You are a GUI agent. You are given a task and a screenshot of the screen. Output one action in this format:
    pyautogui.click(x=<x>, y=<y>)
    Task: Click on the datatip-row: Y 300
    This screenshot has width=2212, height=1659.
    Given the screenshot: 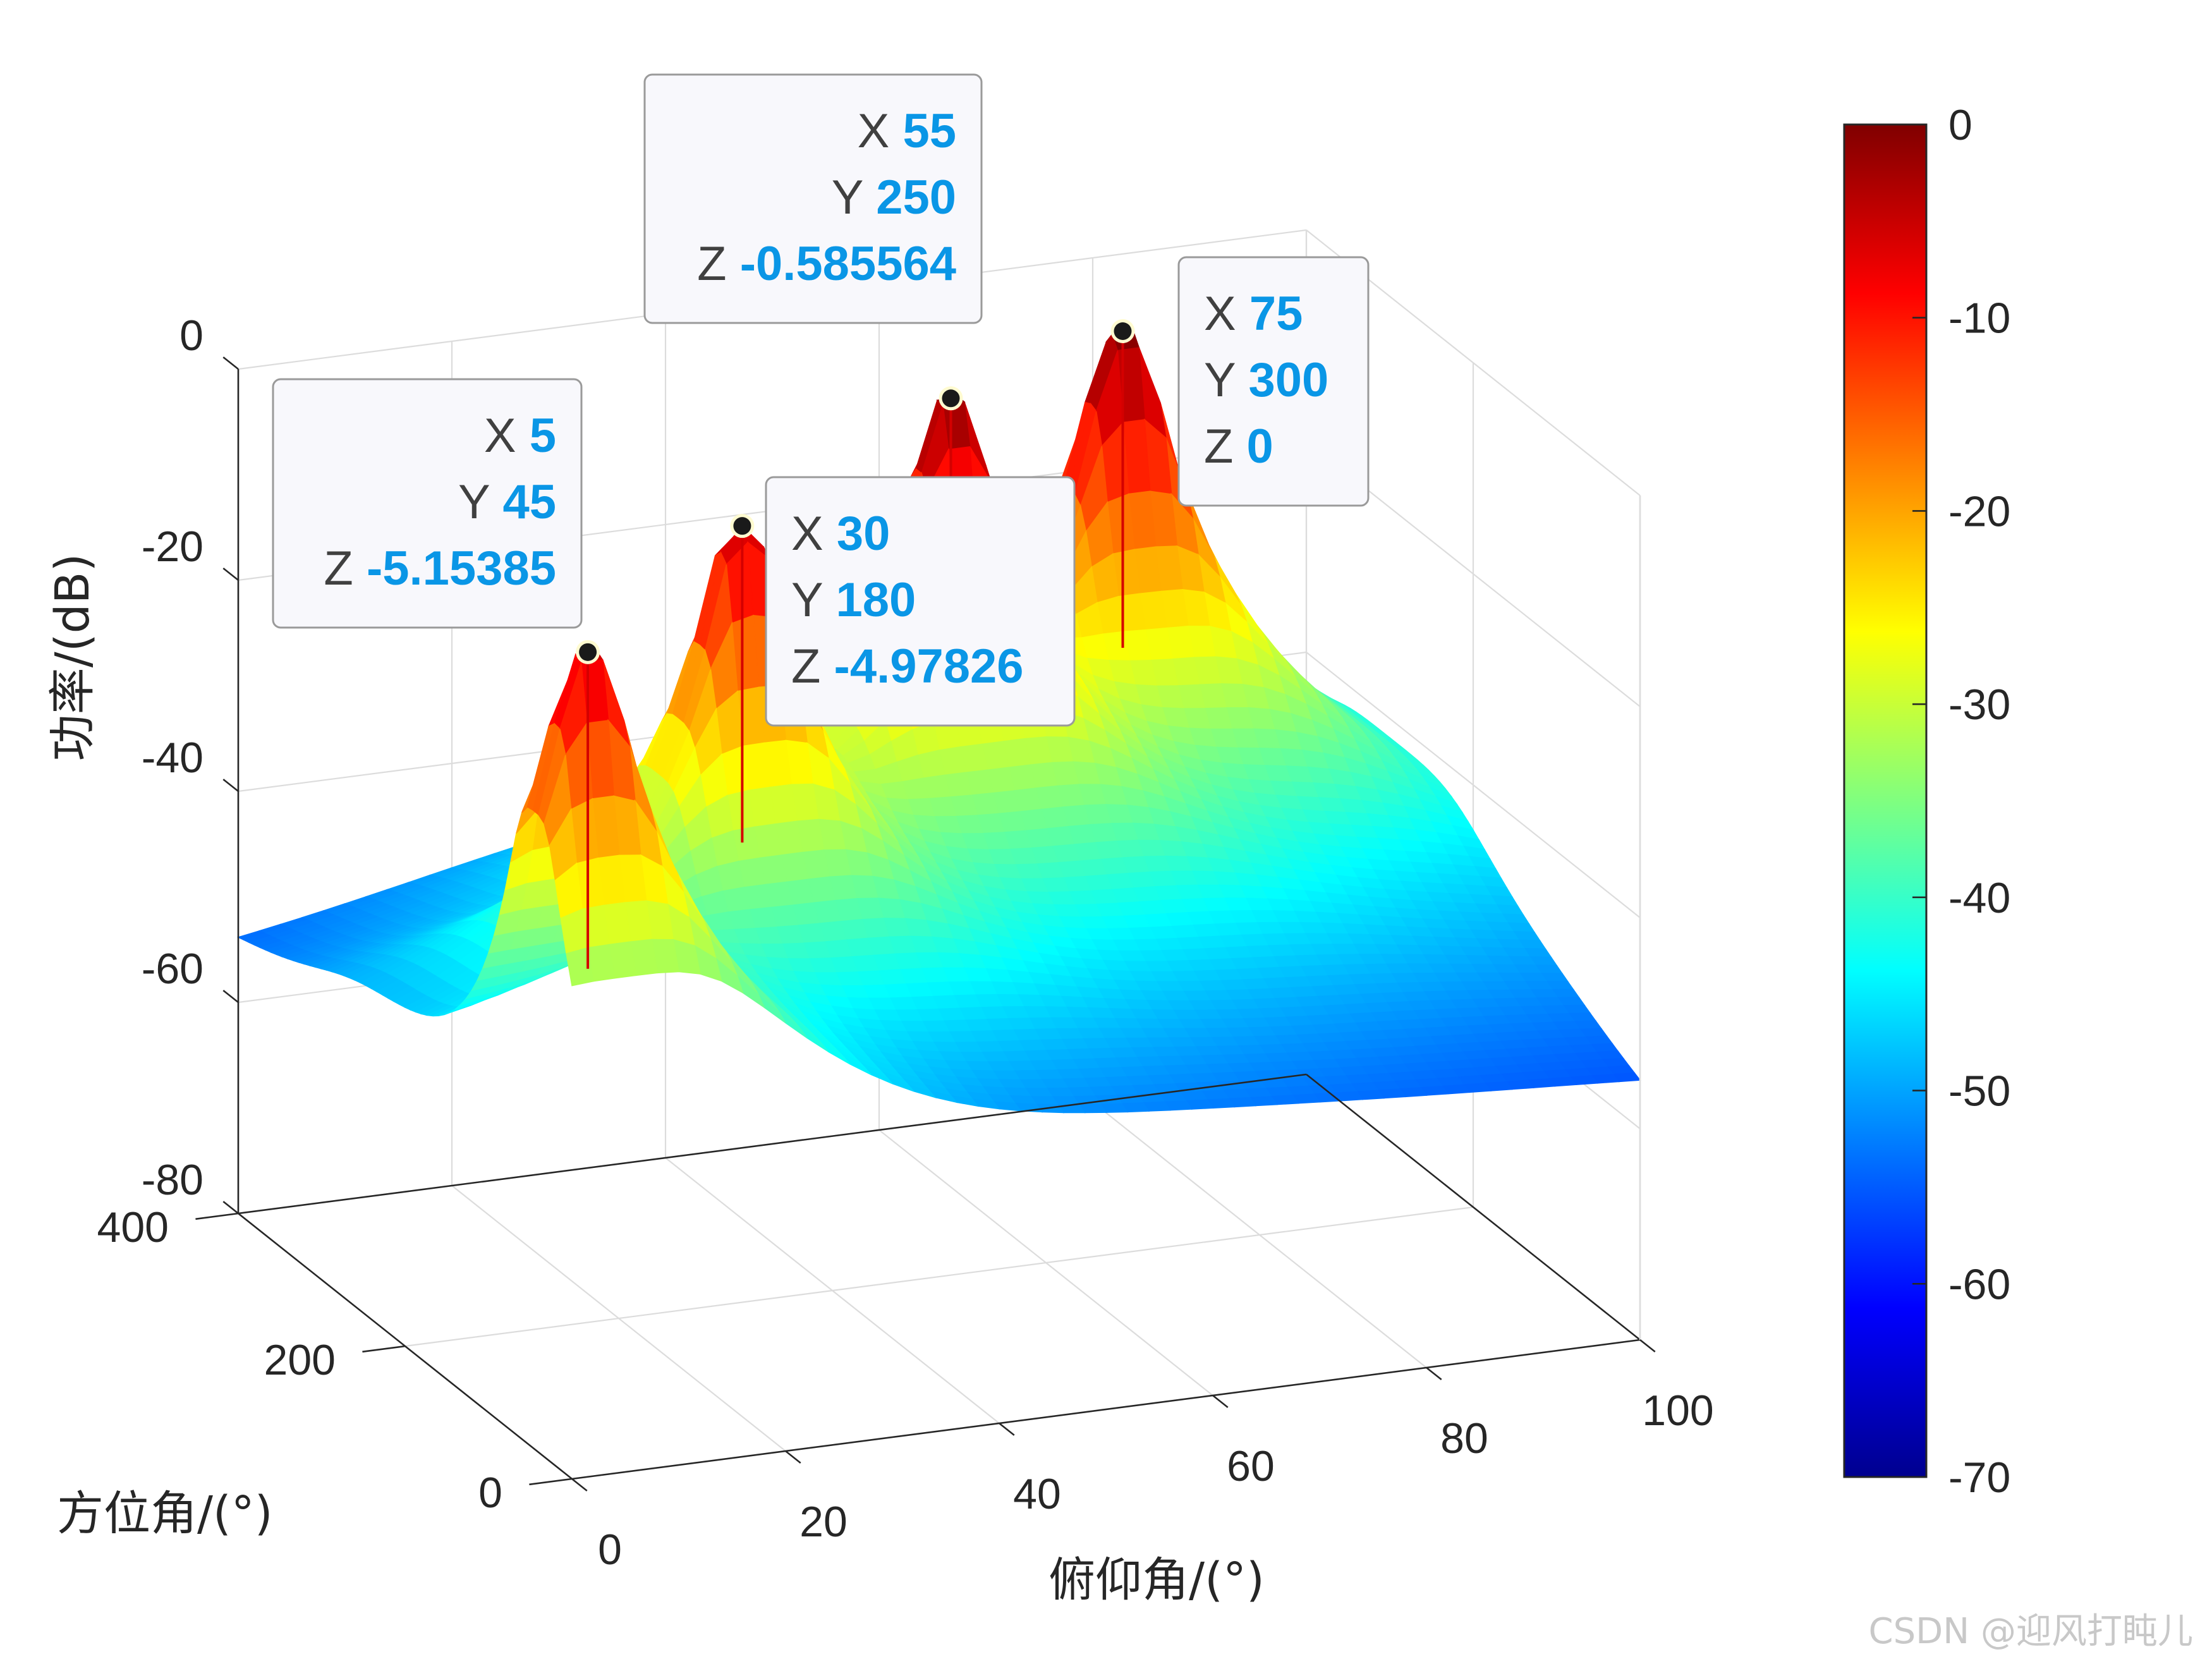 What is the action you would take?
    pyautogui.click(x=1266, y=380)
    